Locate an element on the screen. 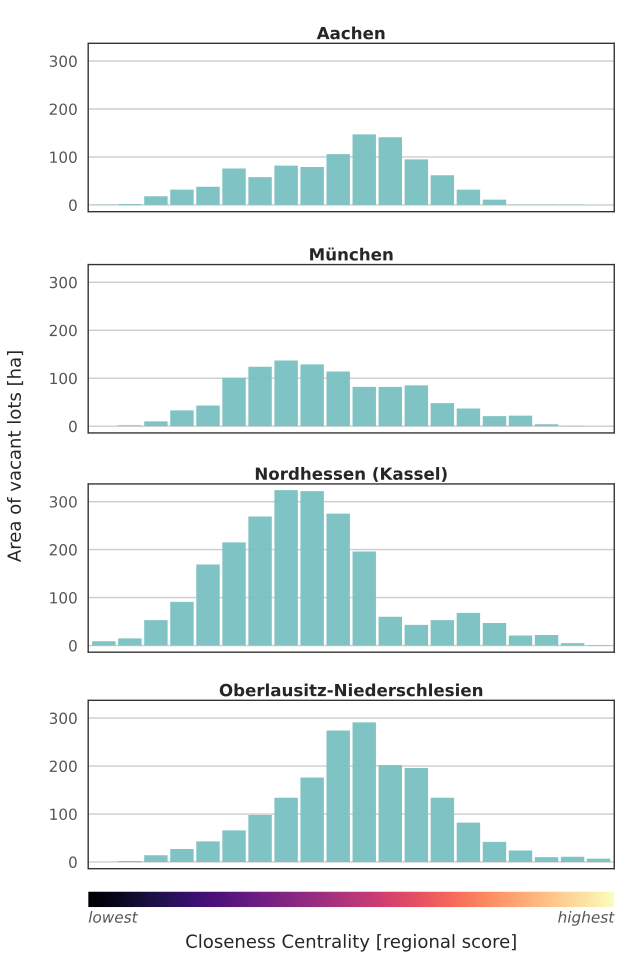 Image resolution: width=630 pixels, height=962 pixels. text: lowest is located at coordinates (113, 917).